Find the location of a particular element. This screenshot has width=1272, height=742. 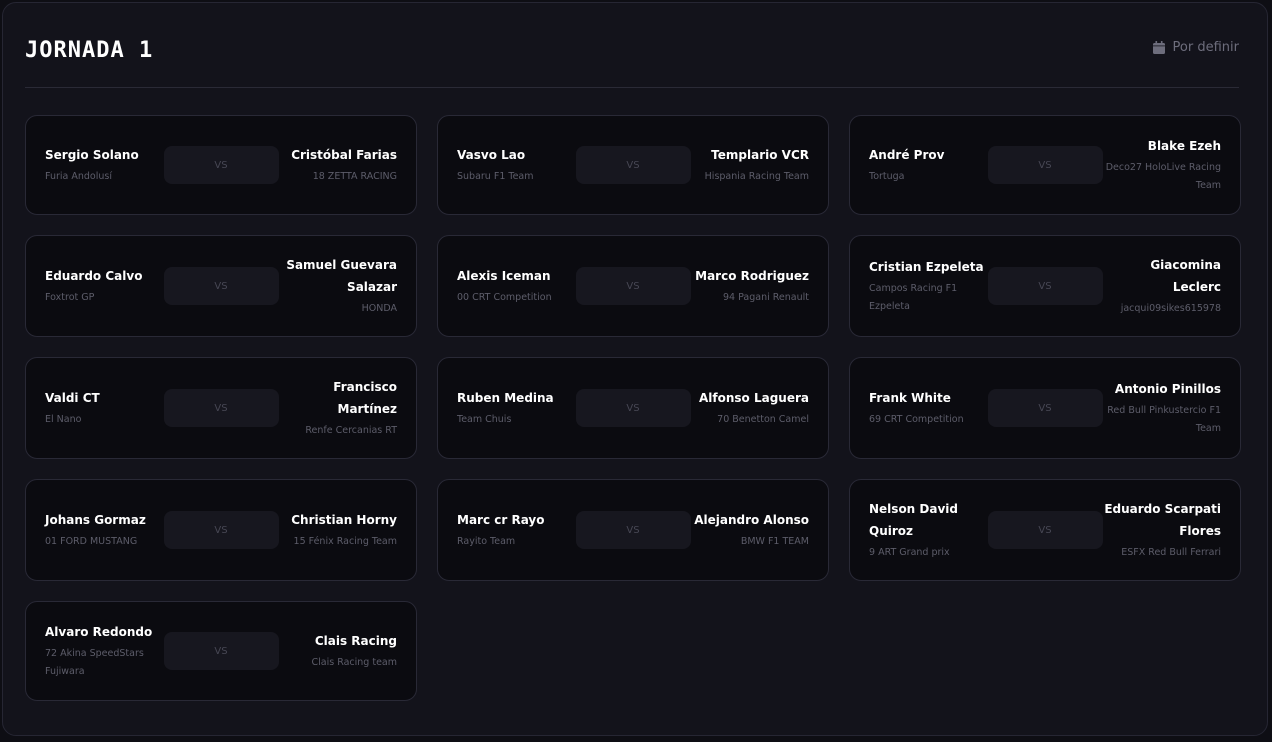

player-name: André Prov is located at coordinates (907, 155).